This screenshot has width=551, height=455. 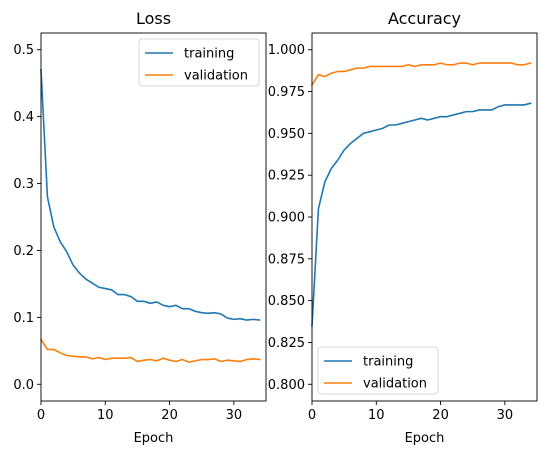 I want to click on chart-title: Accuracy, so click(x=424, y=18).